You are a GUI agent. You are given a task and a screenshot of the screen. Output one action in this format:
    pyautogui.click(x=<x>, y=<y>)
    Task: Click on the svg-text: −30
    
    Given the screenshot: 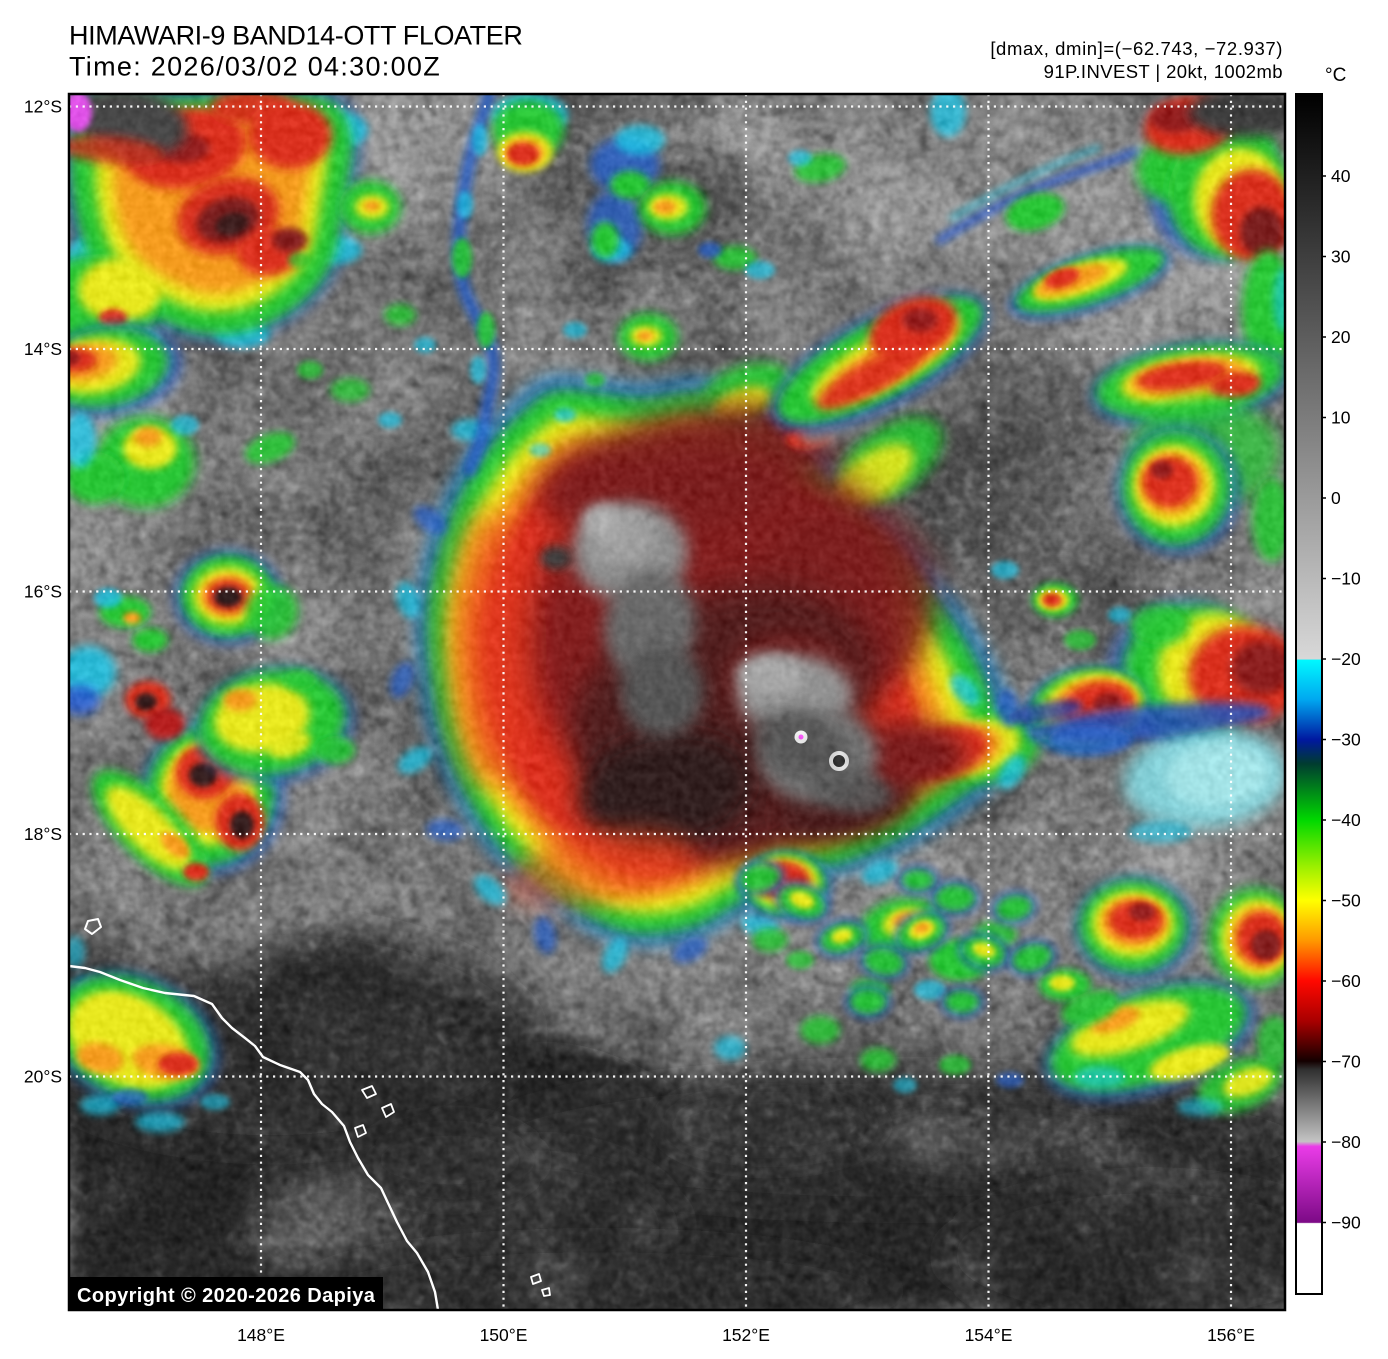 What is the action you would take?
    pyautogui.click(x=1346, y=740)
    